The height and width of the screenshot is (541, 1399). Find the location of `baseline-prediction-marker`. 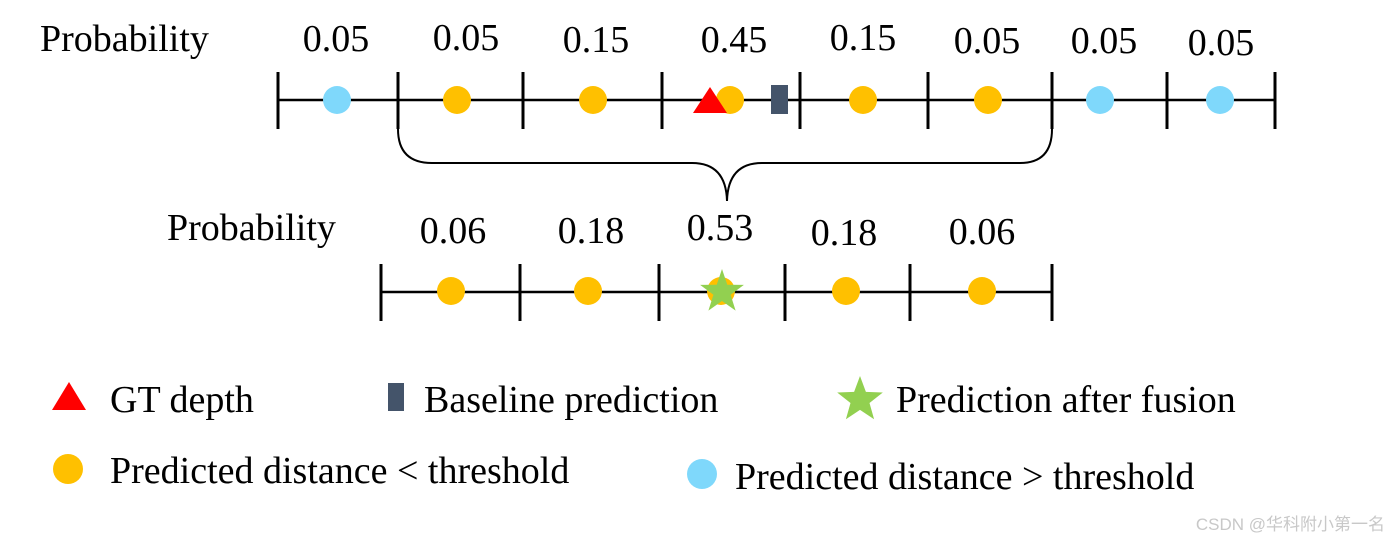

baseline-prediction-marker is located at coordinates (779, 99).